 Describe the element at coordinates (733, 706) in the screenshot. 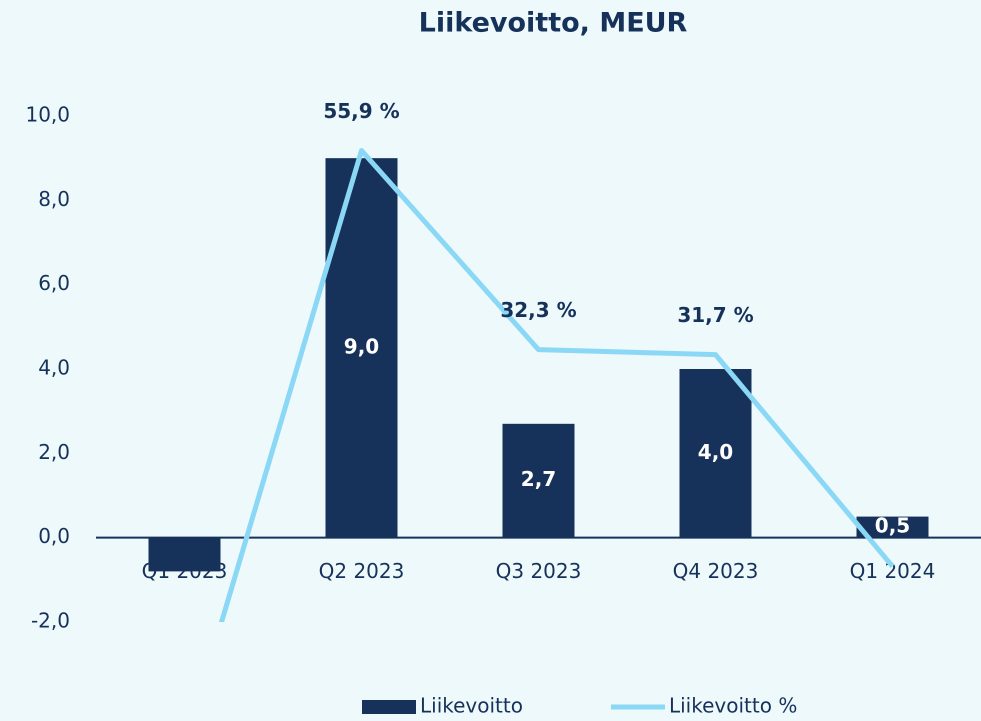

I see `legend-label: Liikevoitto %` at that location.